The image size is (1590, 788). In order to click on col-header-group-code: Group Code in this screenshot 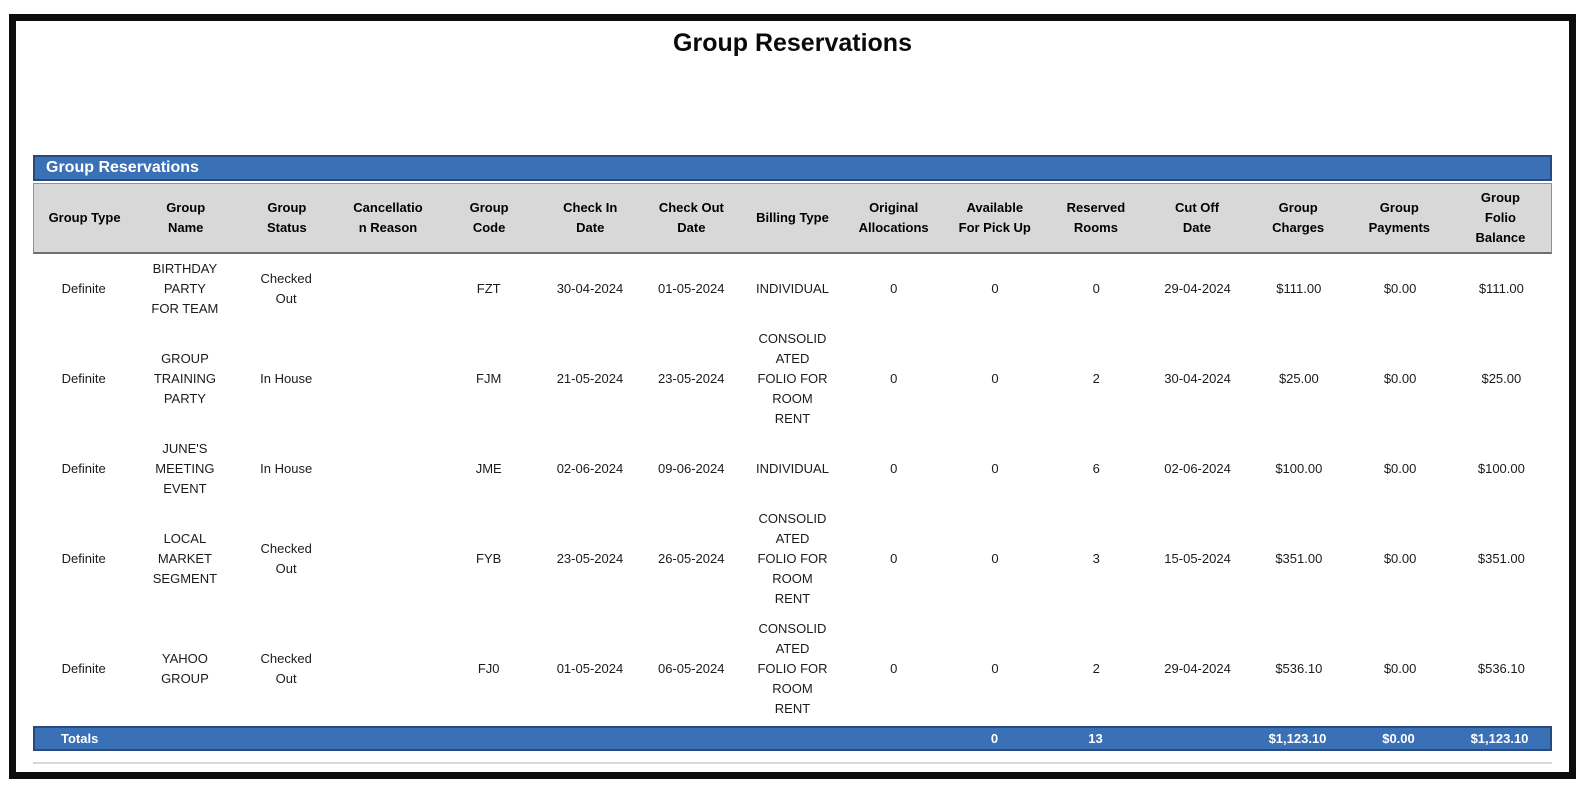, I will do `click(489, 217)`.